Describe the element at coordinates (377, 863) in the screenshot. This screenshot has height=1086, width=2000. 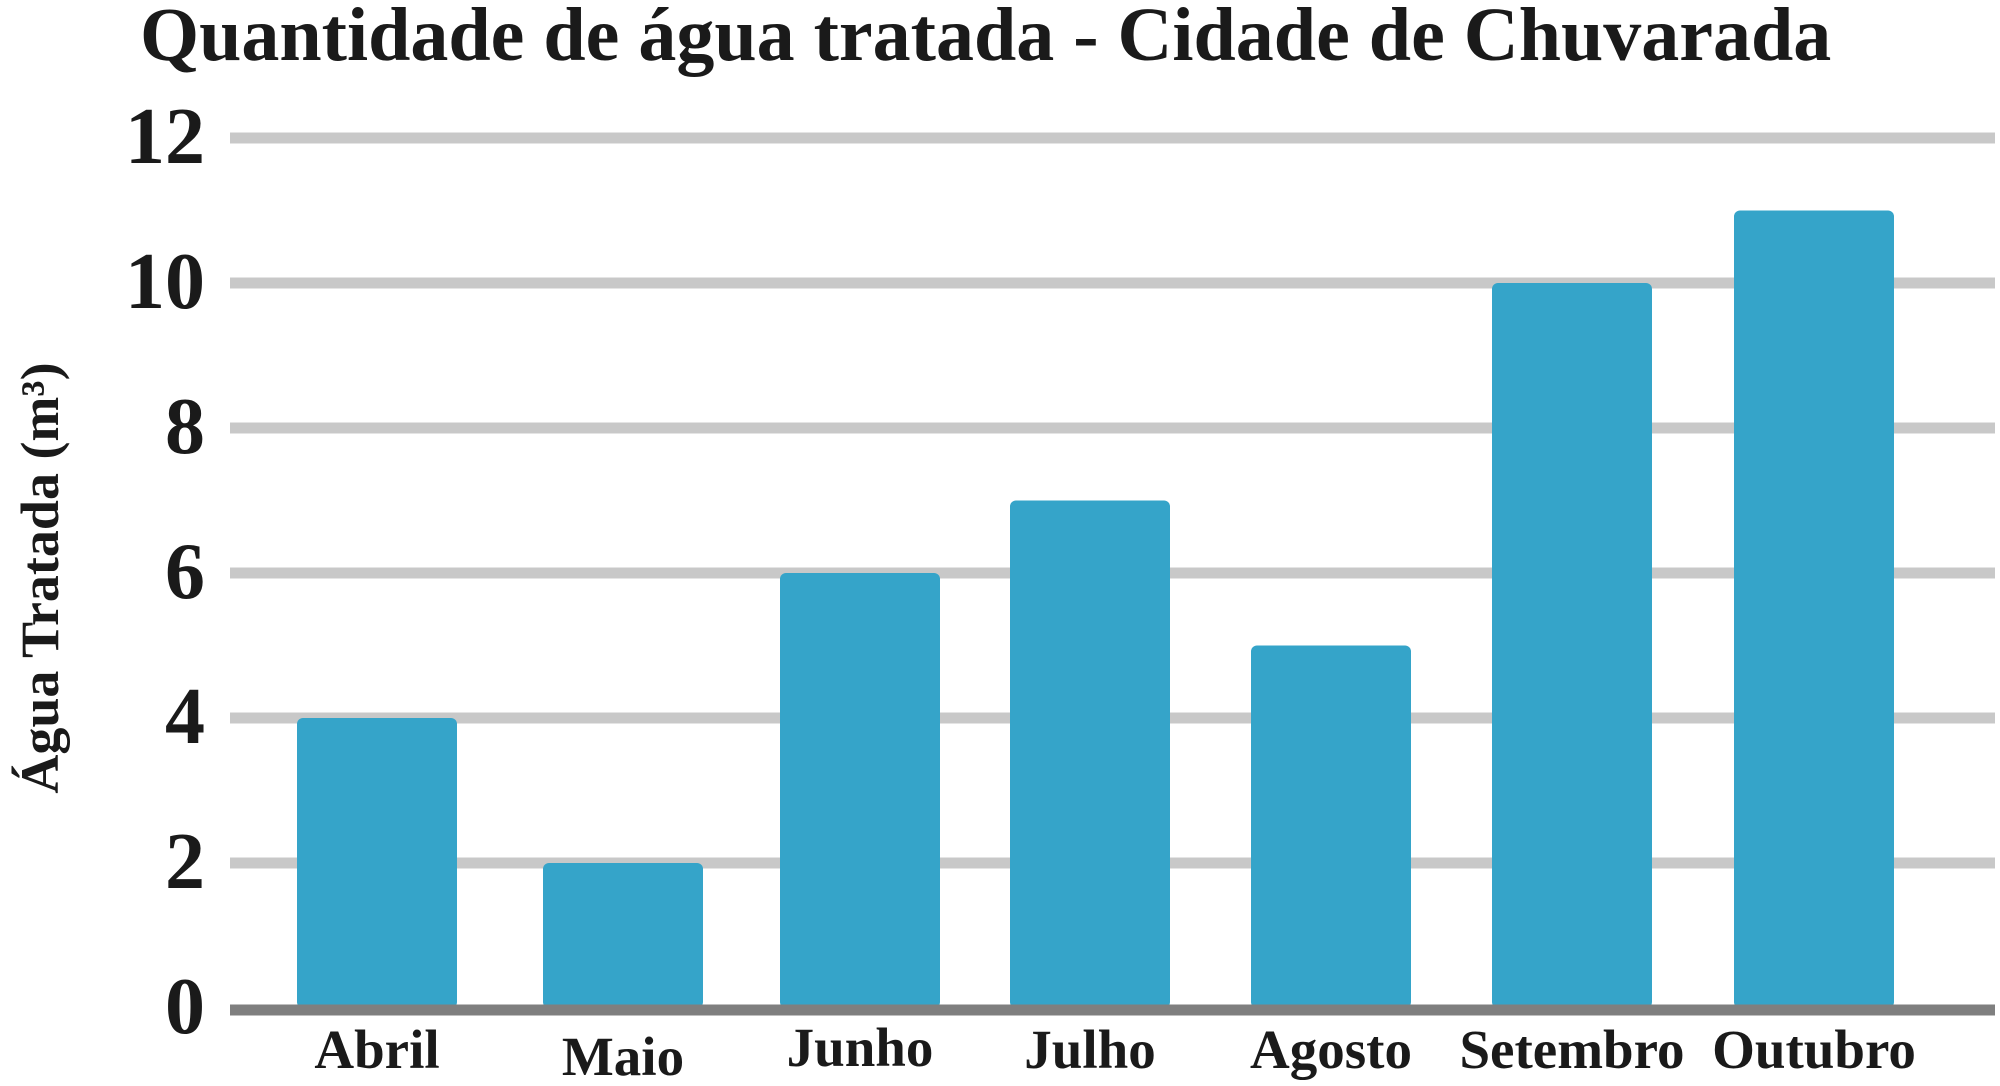
I see `bar-abril` at that location.